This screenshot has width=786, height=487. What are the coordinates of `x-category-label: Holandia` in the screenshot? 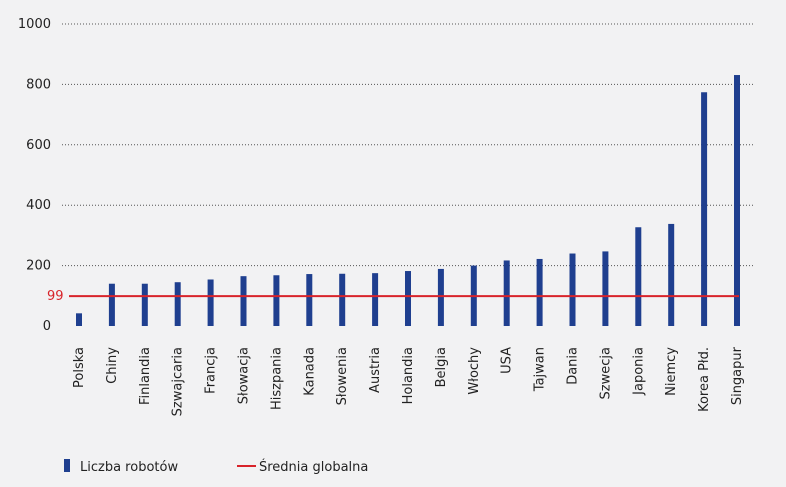 It's located at (408, 375).